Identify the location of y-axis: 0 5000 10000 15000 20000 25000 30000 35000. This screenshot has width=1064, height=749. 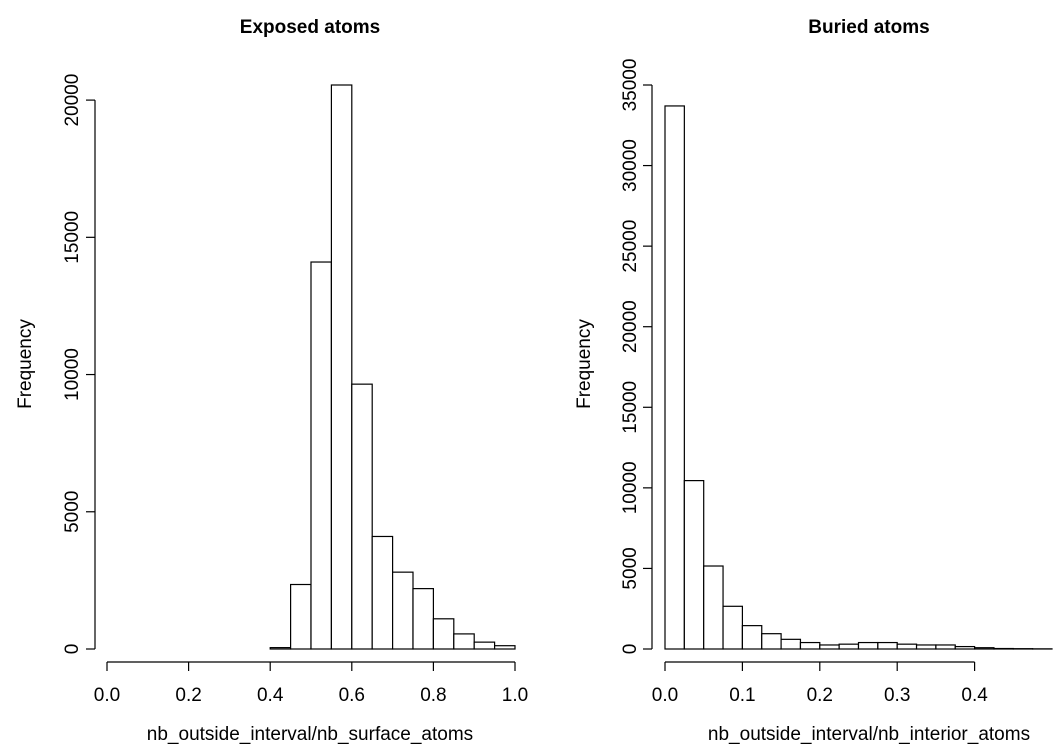
(636, 357).